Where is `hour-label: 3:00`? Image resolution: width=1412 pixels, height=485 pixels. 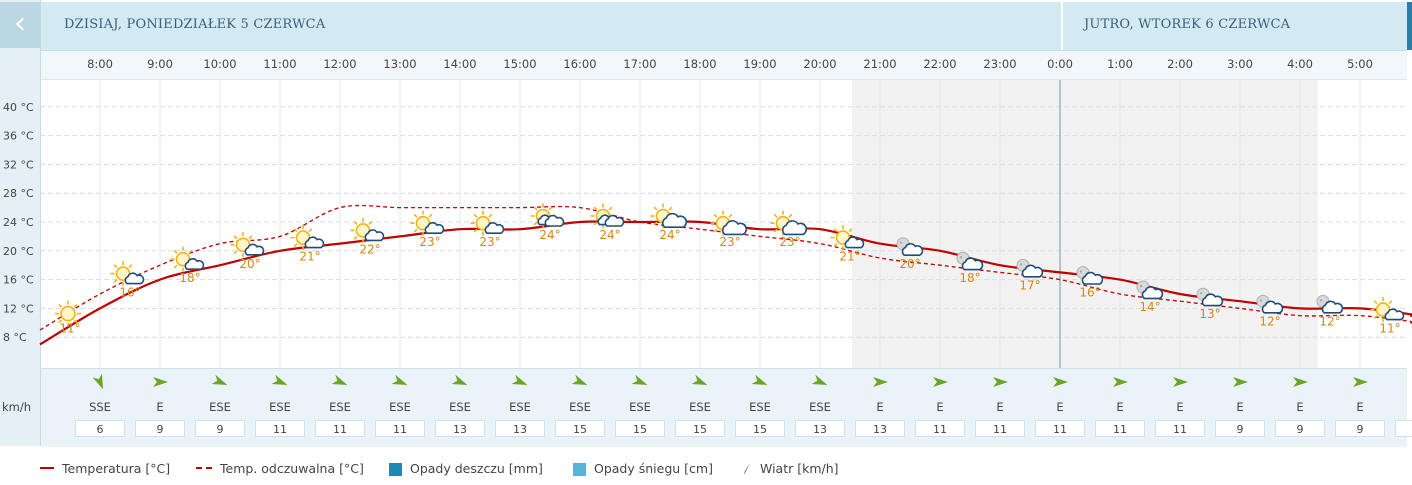
hour-label: 3:00 is located at coordinates (1240, 64).